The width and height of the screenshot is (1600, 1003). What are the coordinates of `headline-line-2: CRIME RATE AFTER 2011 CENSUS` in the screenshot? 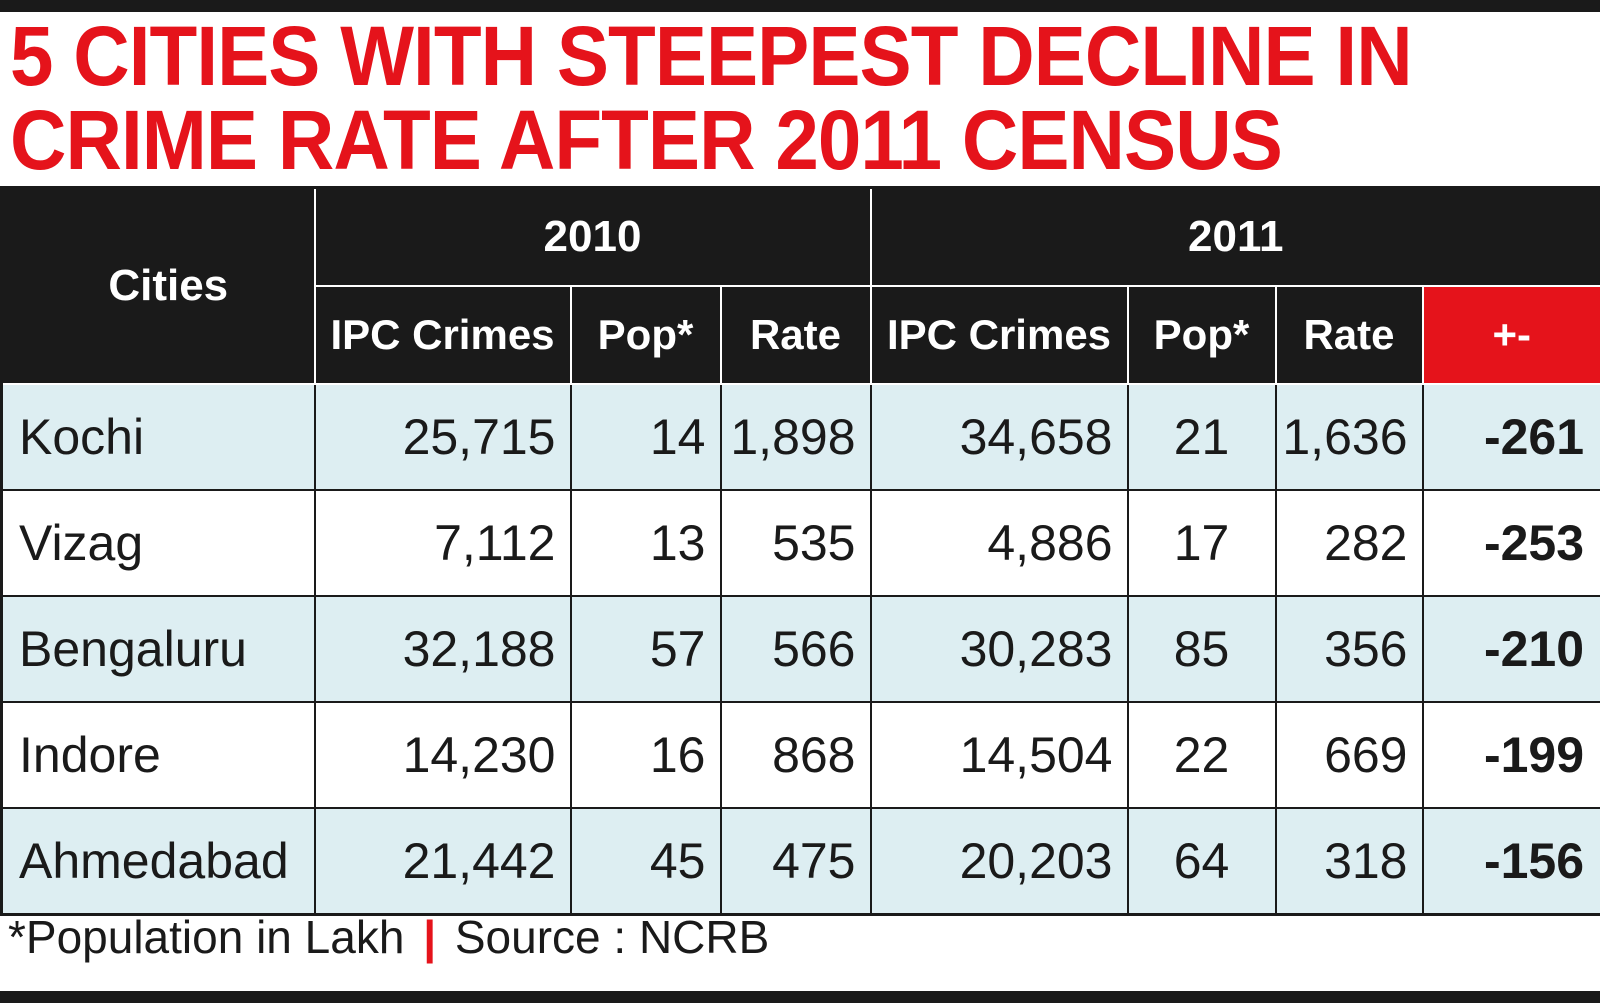 It's located at (646, 140).